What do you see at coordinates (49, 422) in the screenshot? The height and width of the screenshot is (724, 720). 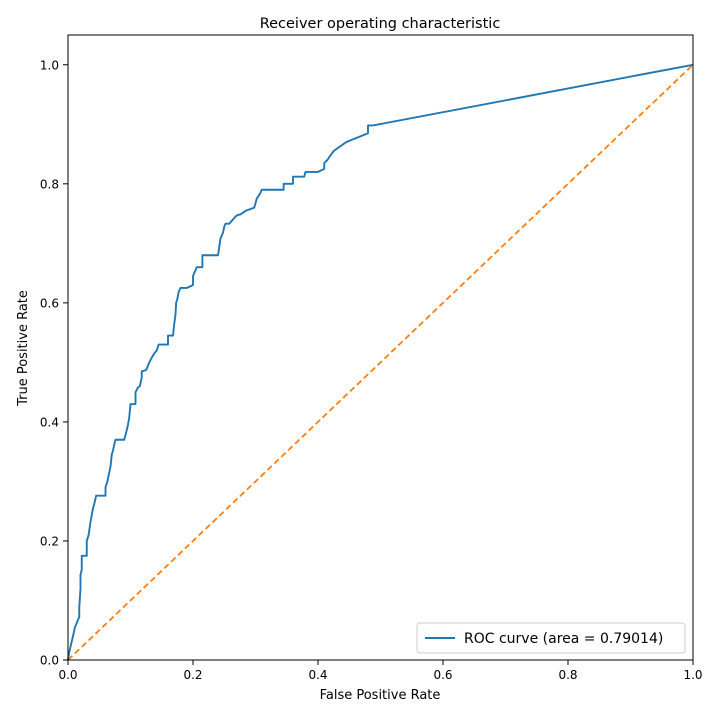 I see `y-tick-label: 0.4` at bounding box center [49, 422].